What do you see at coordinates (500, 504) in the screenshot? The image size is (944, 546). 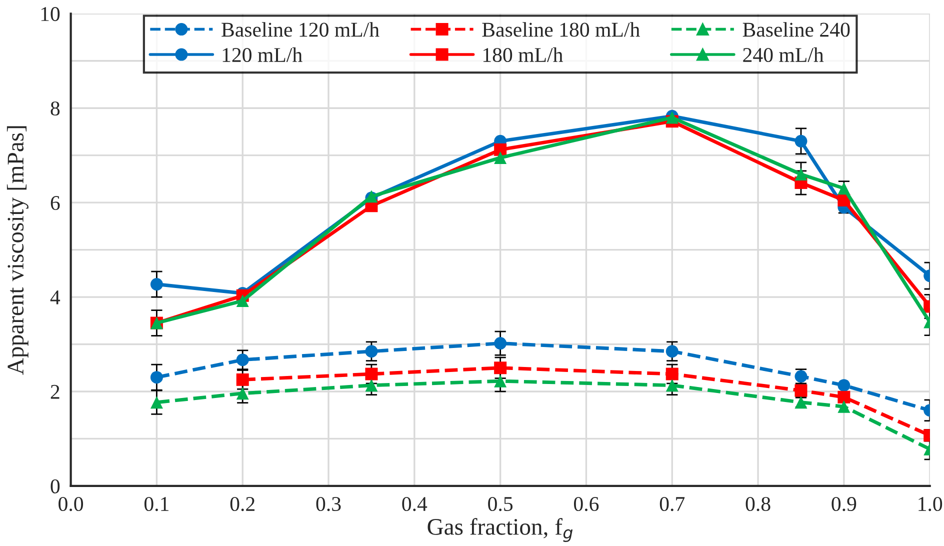 I see `x-tick-label: 0.5` at bounding box center [500, 504].